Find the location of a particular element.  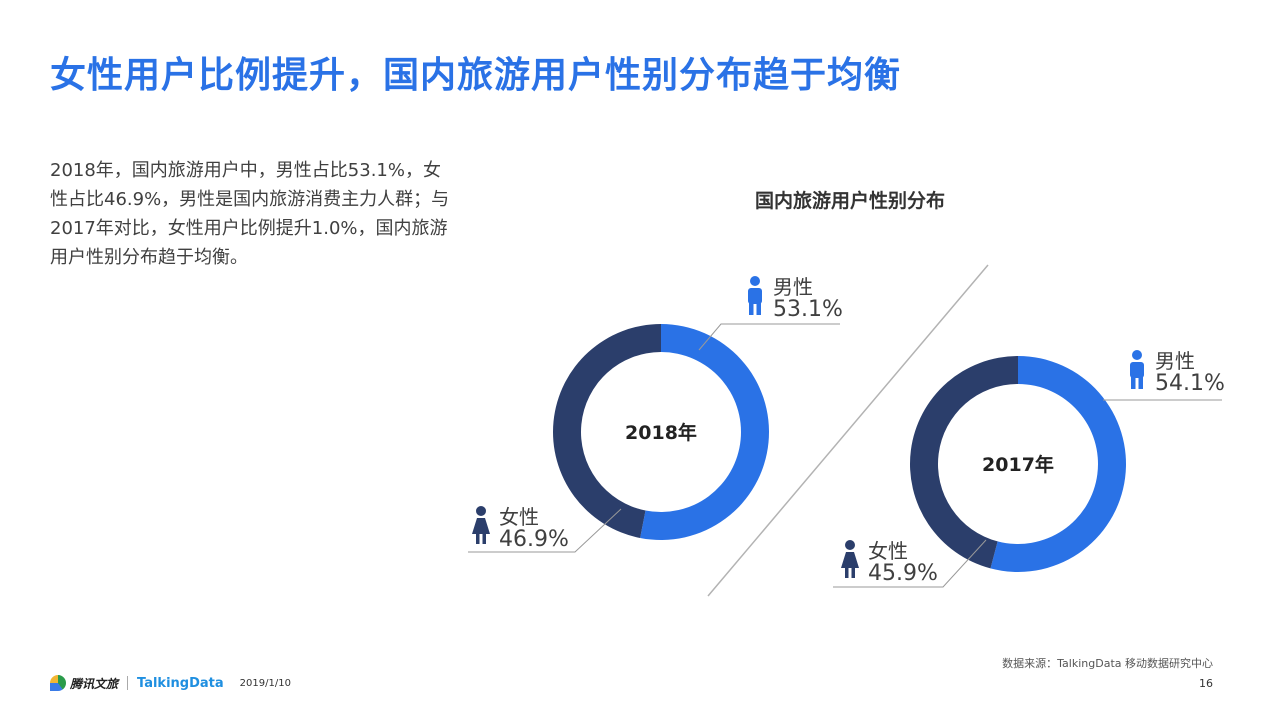

footer: 腾讯文旅 TalkingData 2019/1/10 is located at coordinates (170, 683).